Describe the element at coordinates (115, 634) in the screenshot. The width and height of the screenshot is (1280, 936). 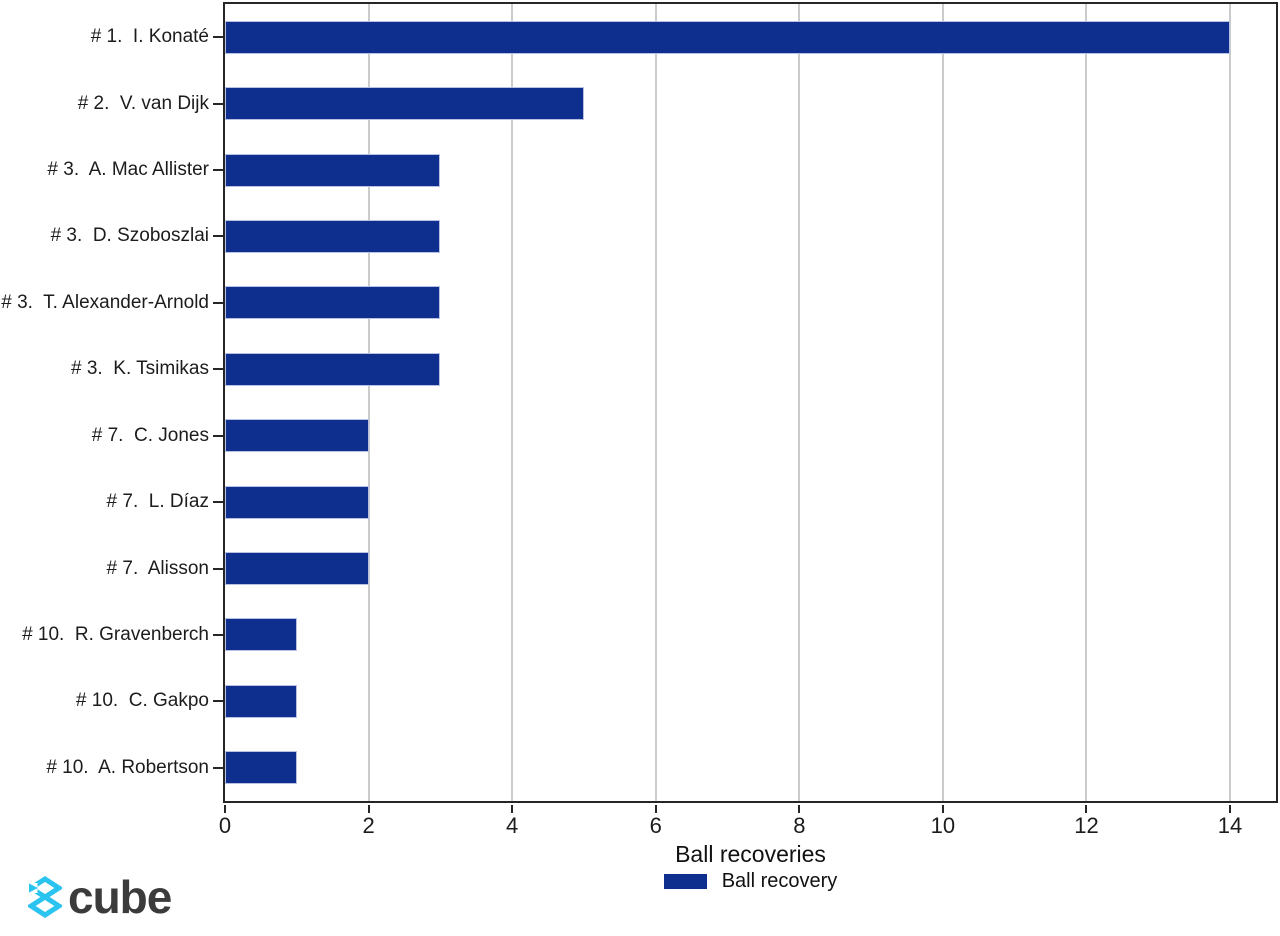
I see `y-tick-label: # 10. R. Gravenberch` at that location.